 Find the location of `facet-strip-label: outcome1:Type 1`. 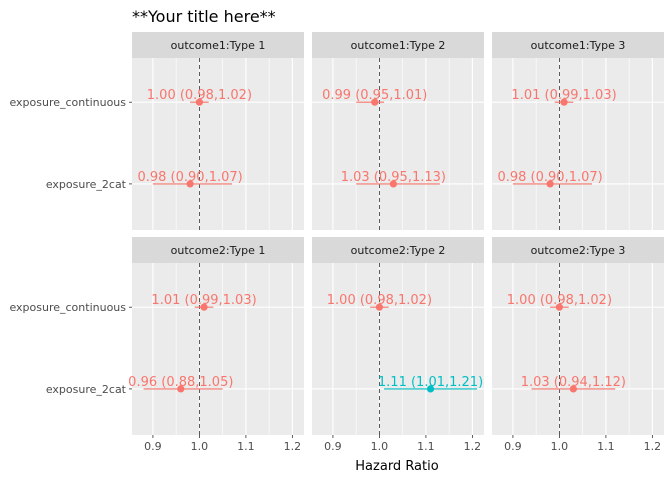

facet-strip-label: outcome1:Type 1 is located at coordinates (218, 45).